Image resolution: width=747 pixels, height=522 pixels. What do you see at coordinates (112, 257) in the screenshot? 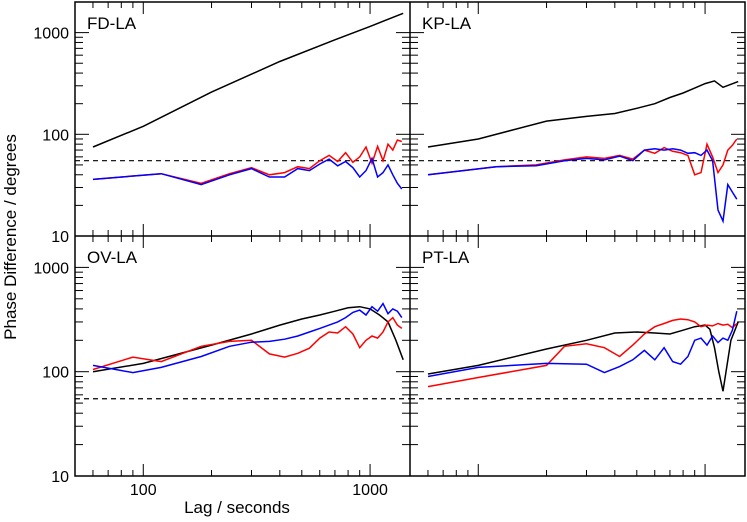
I see `panel-title: OV-LA` at bounding box center [112, 257].